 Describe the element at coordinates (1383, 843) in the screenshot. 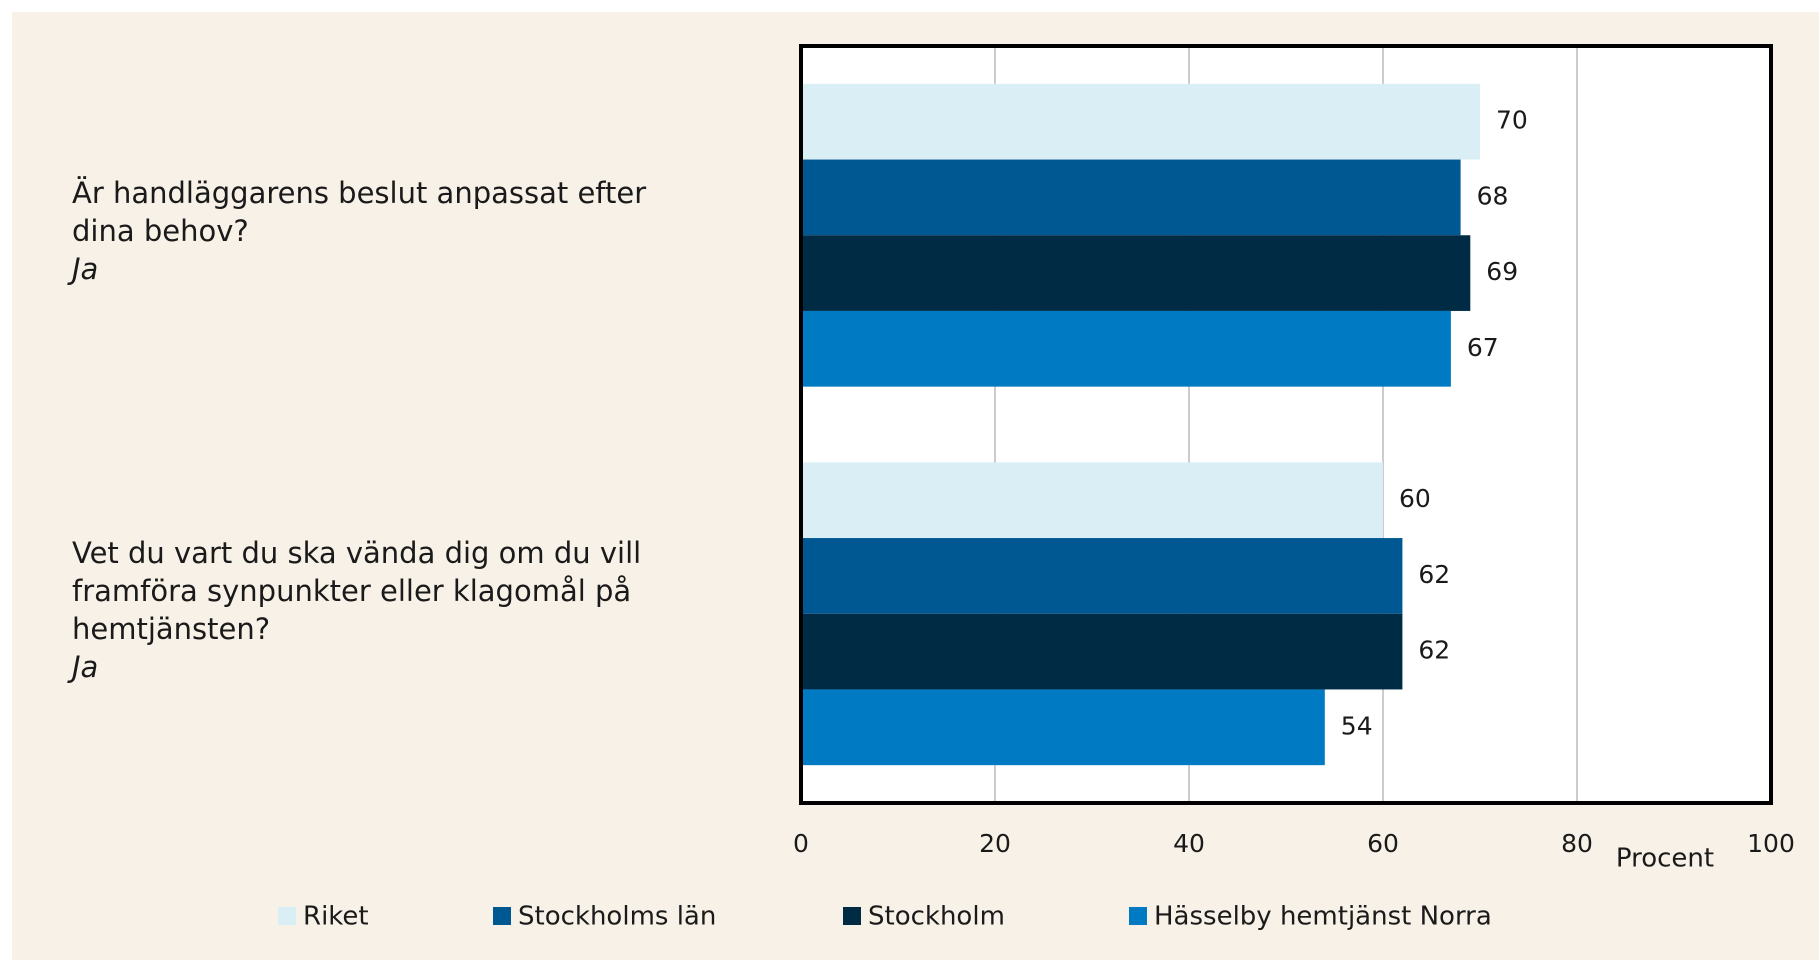

I see `x-tick-label: 60` at that location.